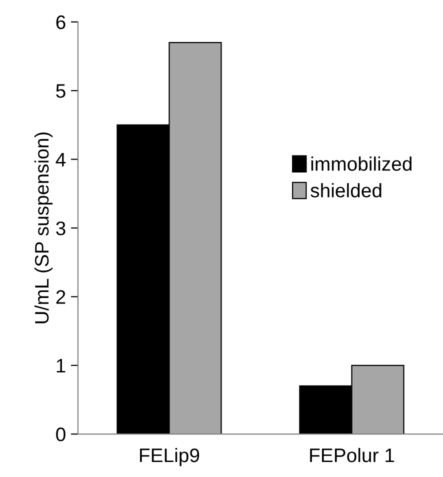 The image size is (443, 477). What do you see at coordinates (61, 228) in the screenshot?
I see `y-tick-label: 3` at bounding box center [61, 228].